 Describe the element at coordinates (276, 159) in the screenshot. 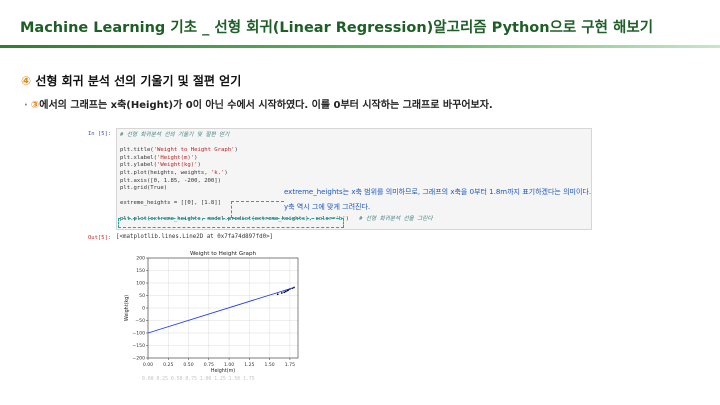

I see `code-line: plt.xlabel('Height(m)')` at that location.